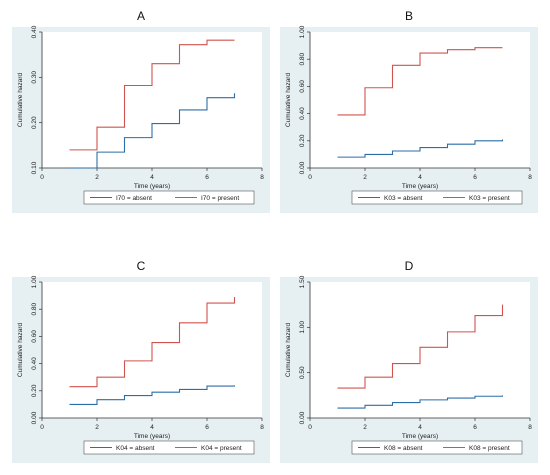 The width and height of the screenshot is (550, 475). Describe the element at coordinates (409, 266) in the screenshot. I see `panel-title: D` at that location.